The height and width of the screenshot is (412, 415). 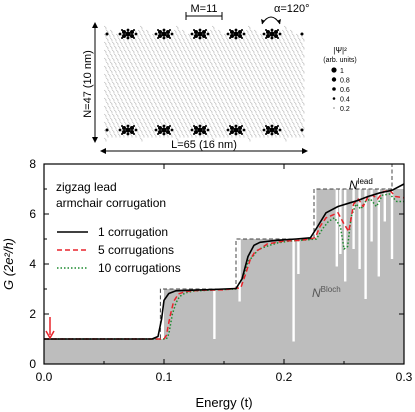 I want to click on legend-label-5-corrugations: 5 corrugations, so click(x=136, y=250).